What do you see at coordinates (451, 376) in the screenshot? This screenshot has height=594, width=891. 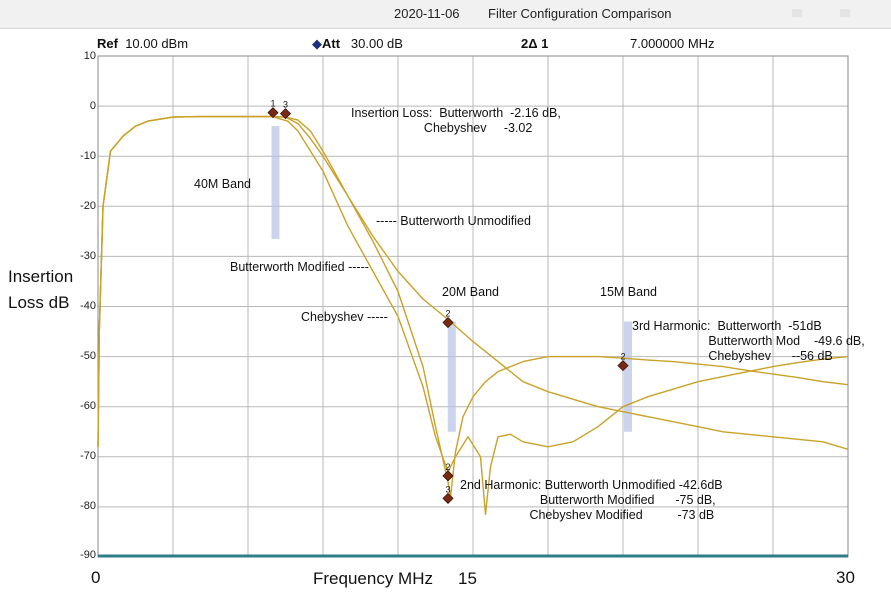 I see `band-marker-20m` at bounding box center [451, 376].